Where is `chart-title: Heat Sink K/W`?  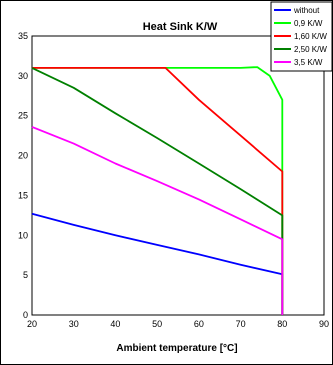
chart-title: Heat Sink K/W is located at coordinates (180, 27).